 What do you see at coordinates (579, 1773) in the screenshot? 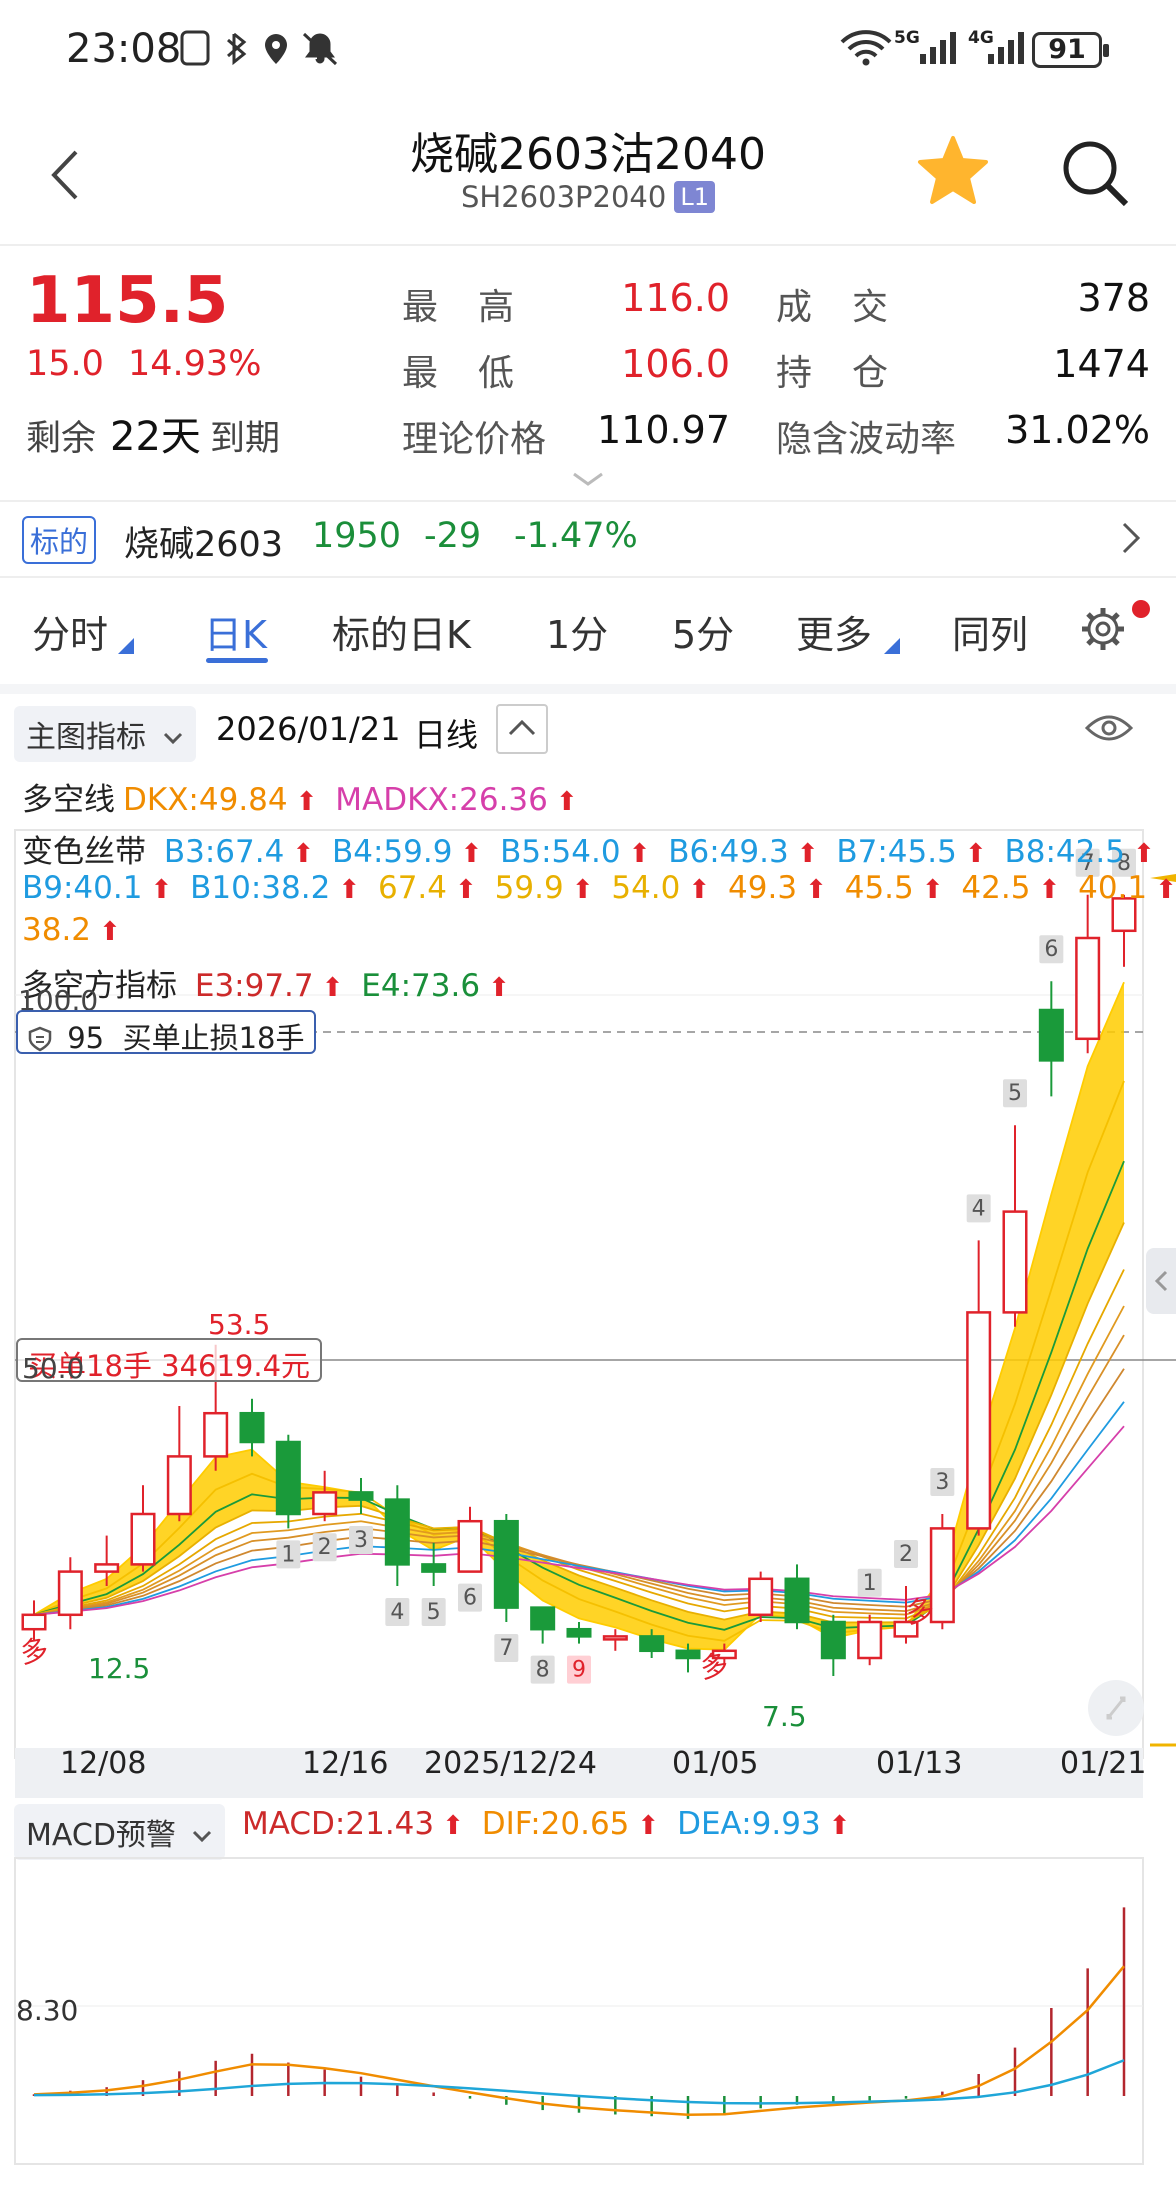
I see `x-axis-bar` at bounding box center [579, 1773].